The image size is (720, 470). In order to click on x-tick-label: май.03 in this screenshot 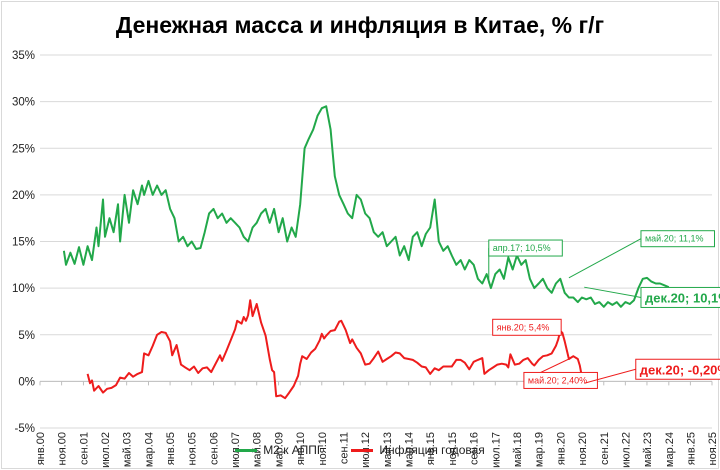, I will do `click(128, 449)`.